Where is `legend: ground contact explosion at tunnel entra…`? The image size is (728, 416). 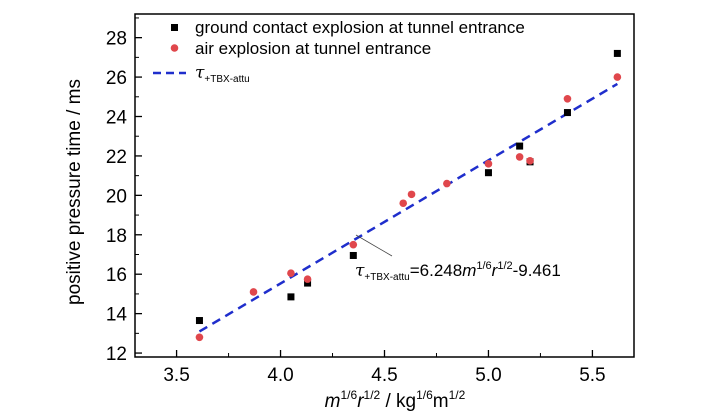 legend: ground contact explosion at tunnel entra… is located at coordinates (339, 51).